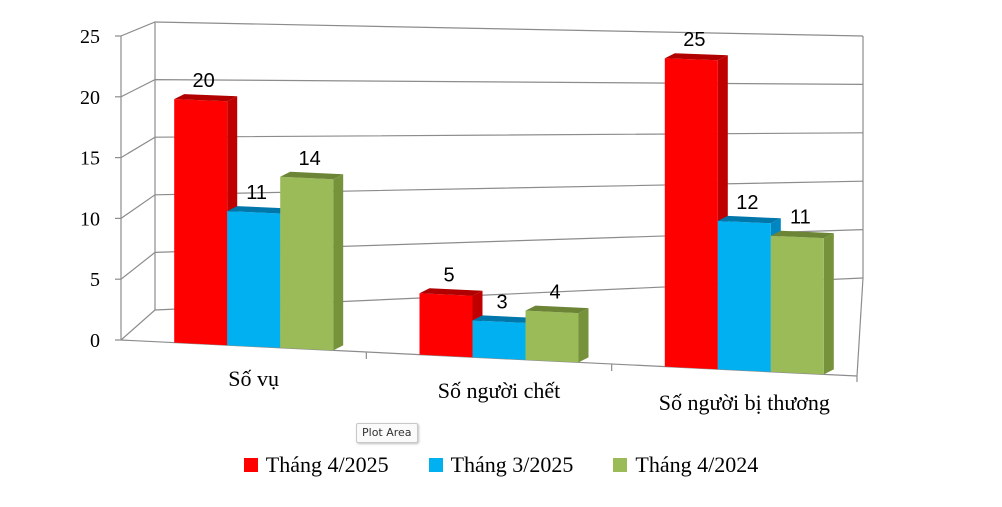  Describe the element at coordinates (327, 464) in the screenshot. I see `legend-label-1: Tháng 4/2025` at that location.